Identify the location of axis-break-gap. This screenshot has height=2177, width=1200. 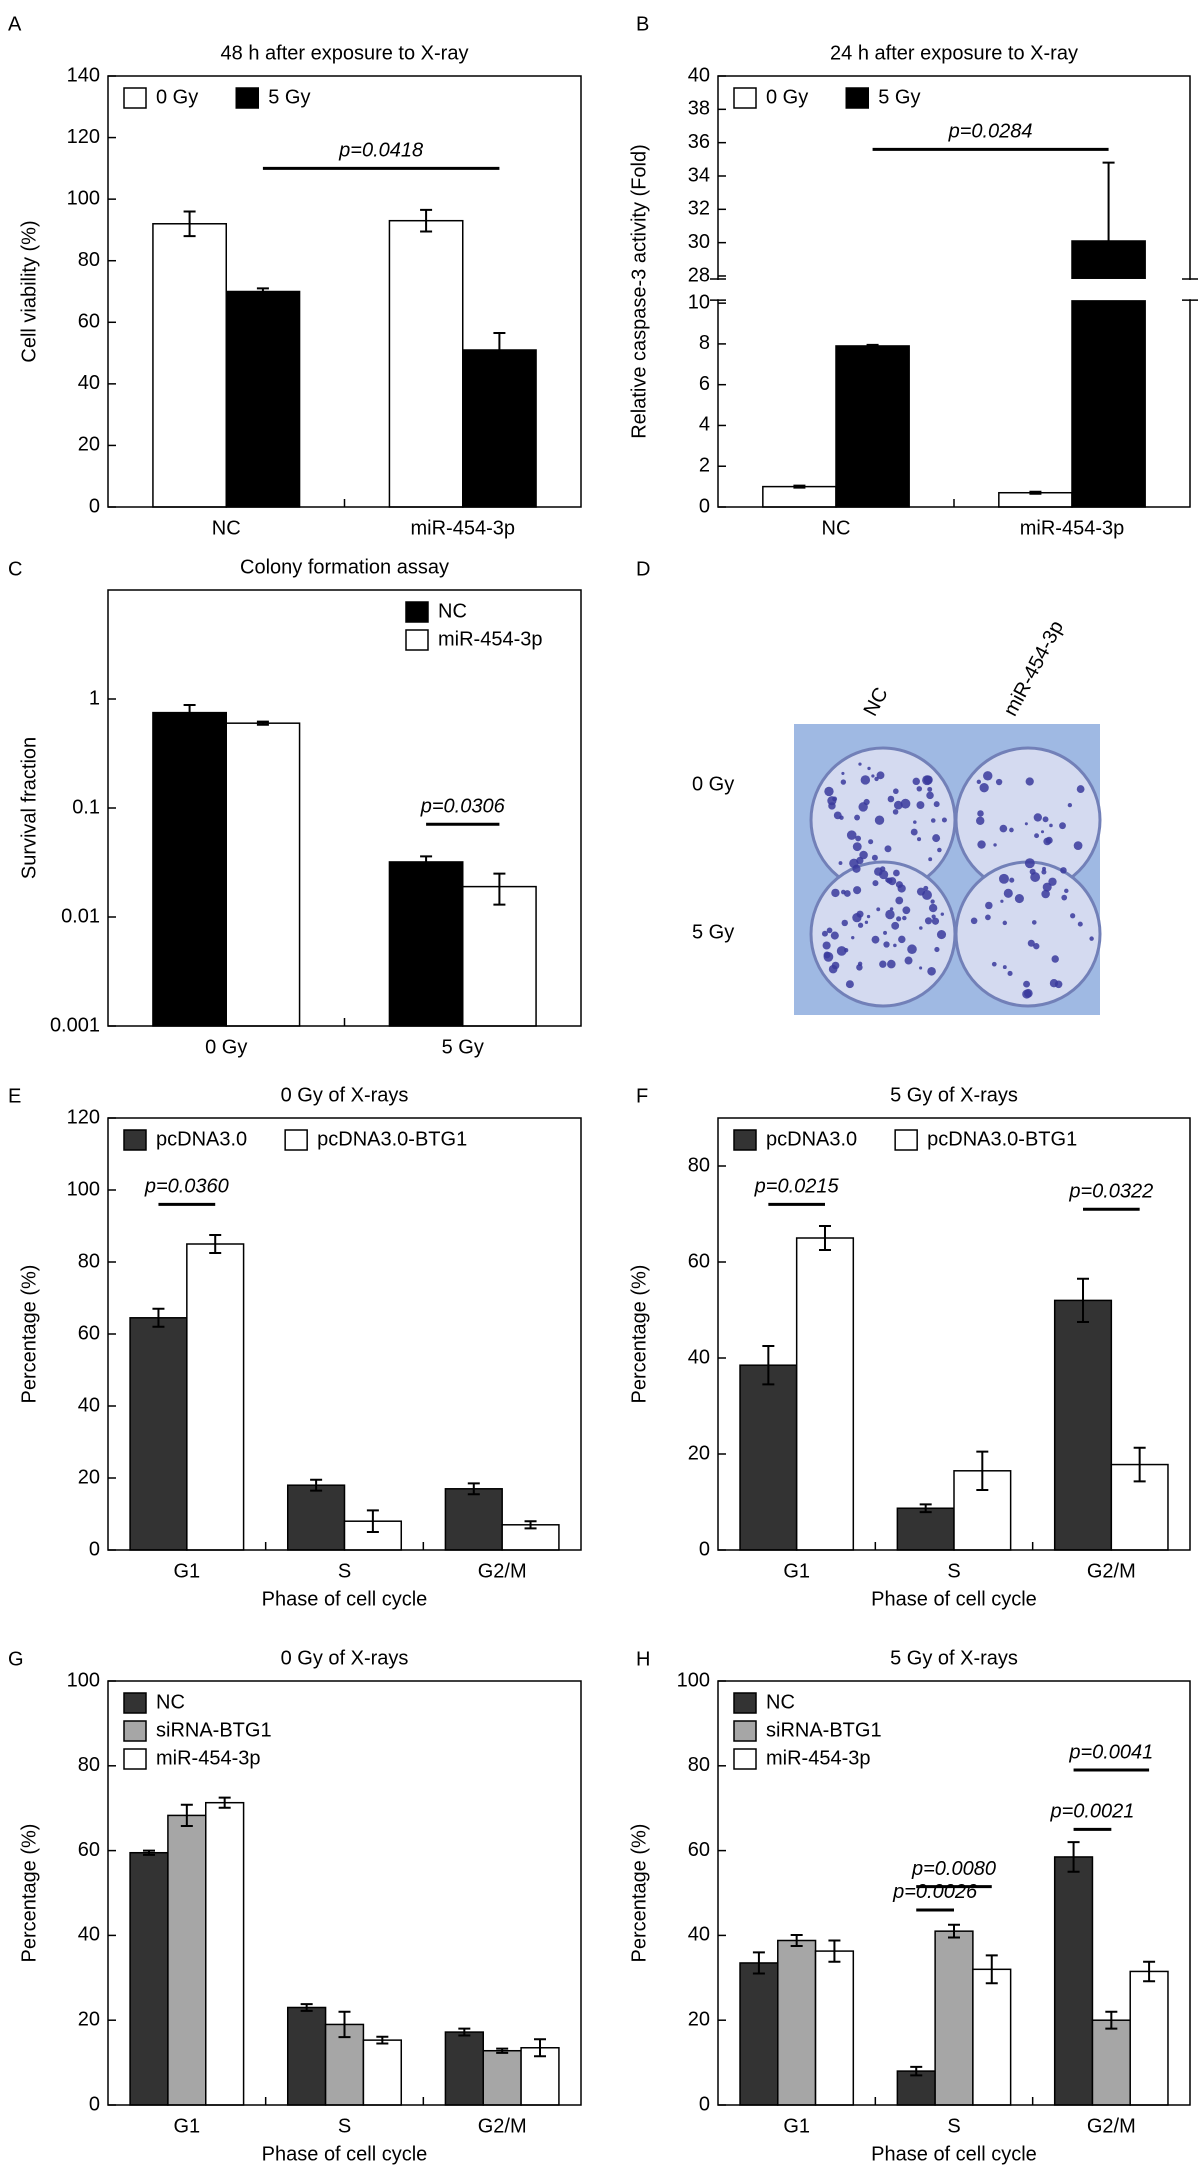
(1190, 289).